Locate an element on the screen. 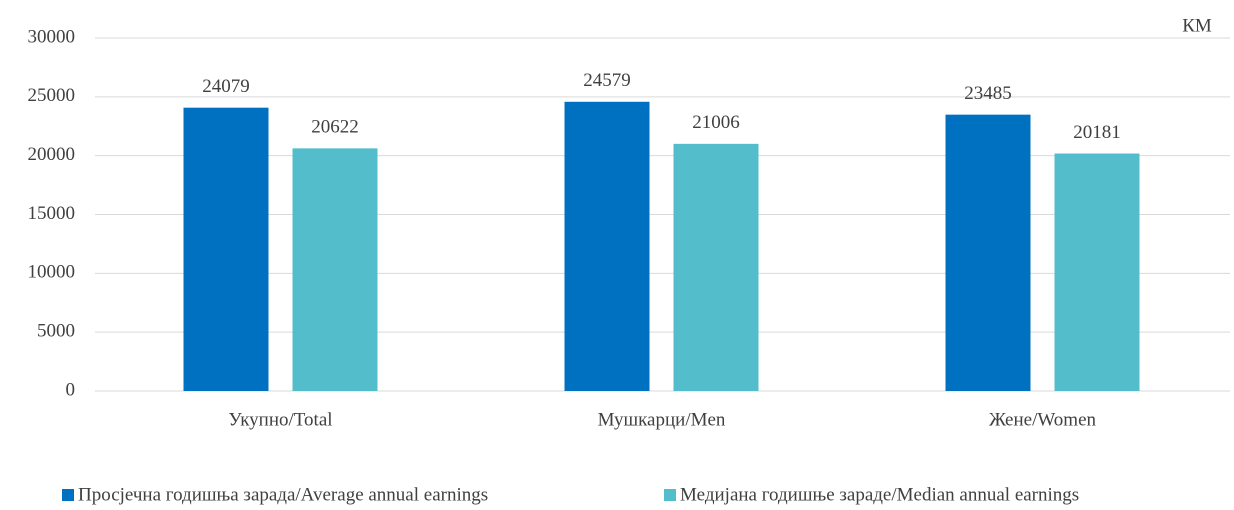 The height and width of the screenshot is (510, 1234). y-tick-label: 25000 is located at coordinates (52, 95).